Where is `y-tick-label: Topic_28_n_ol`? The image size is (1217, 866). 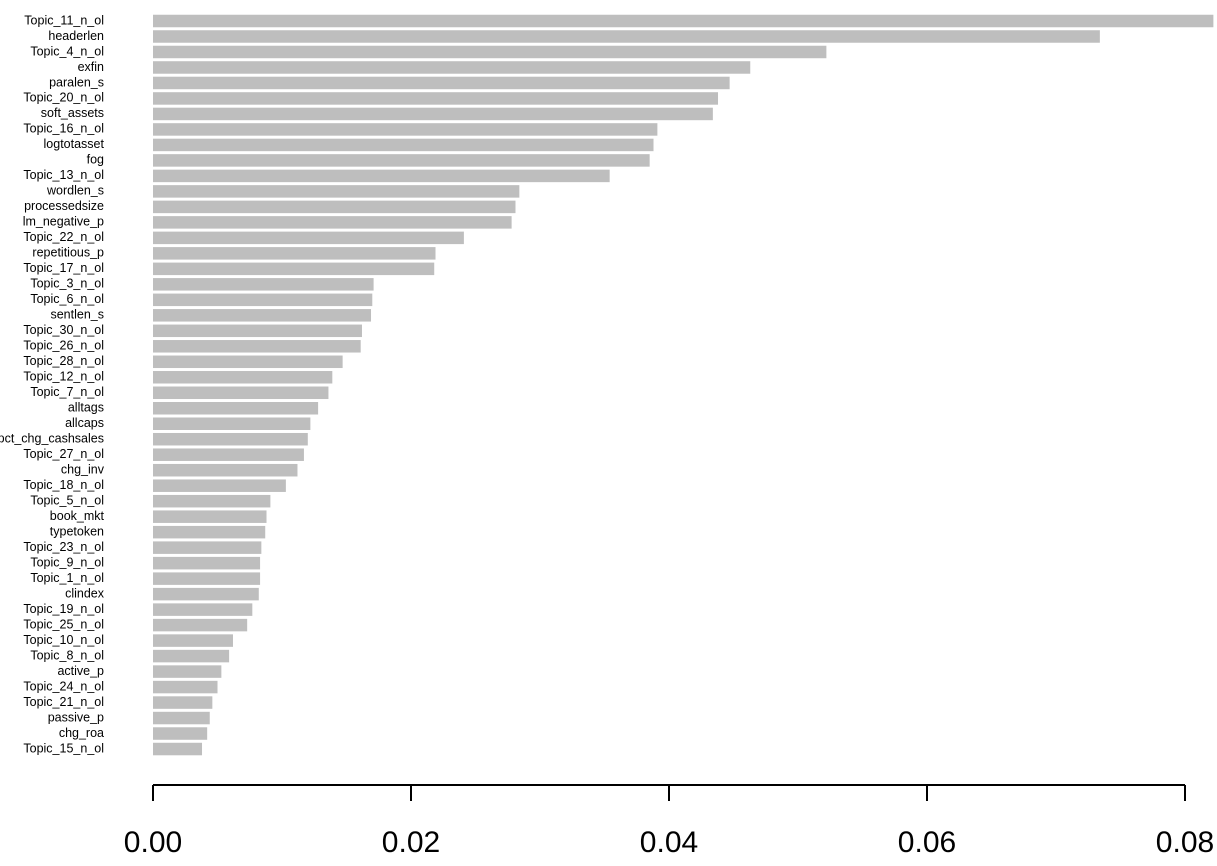 y-tick-label: Topic_28_n_ol is located at coordinates (63, 361).